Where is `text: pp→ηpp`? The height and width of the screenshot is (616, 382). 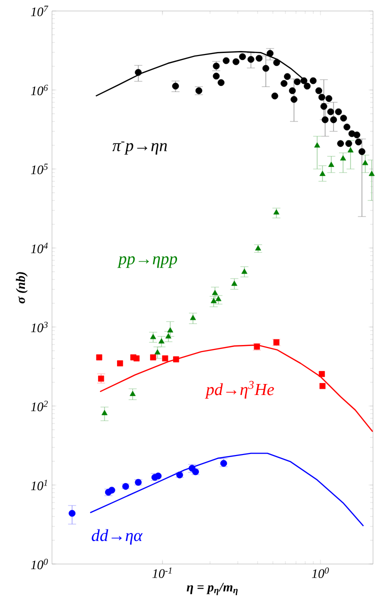 text: pp→ηpp is located at coordinates (147, 262).